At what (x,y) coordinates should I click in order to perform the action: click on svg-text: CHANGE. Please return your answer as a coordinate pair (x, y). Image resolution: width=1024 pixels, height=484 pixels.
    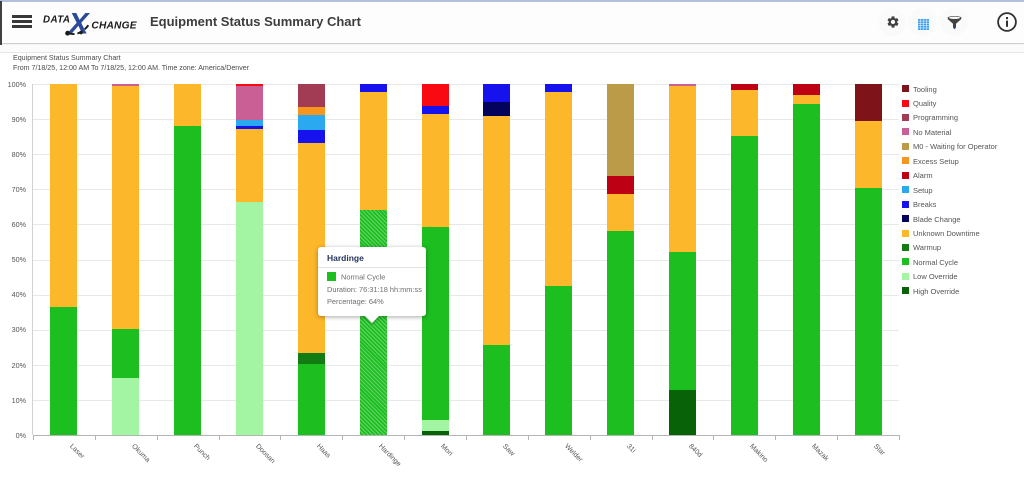
    Looking at the image, I should click on (114, 26).